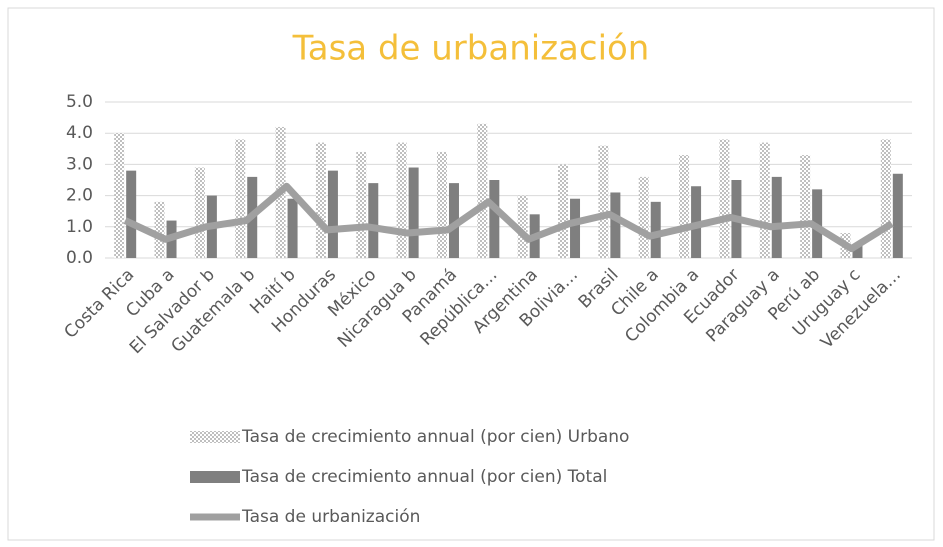  Describe the element at coordinates (79, 164) in the screenshot. I see `y-tick-label: 3.0` at that location.